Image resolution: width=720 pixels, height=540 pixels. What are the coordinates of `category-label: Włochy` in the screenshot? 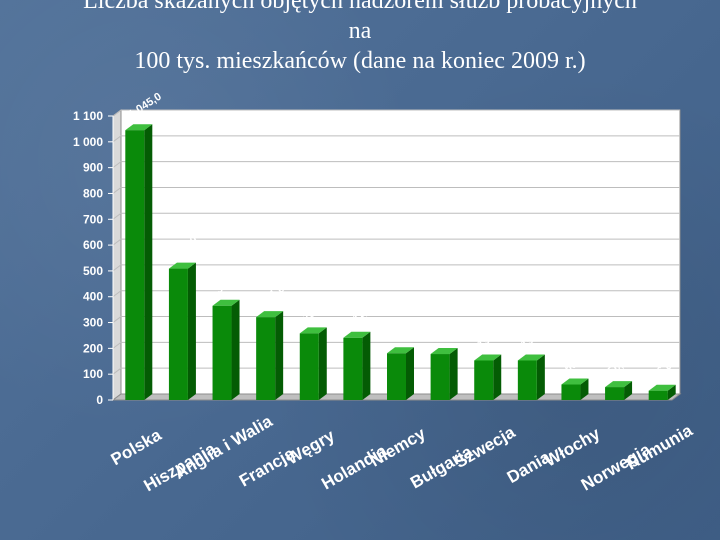 It's located at (572, 447).